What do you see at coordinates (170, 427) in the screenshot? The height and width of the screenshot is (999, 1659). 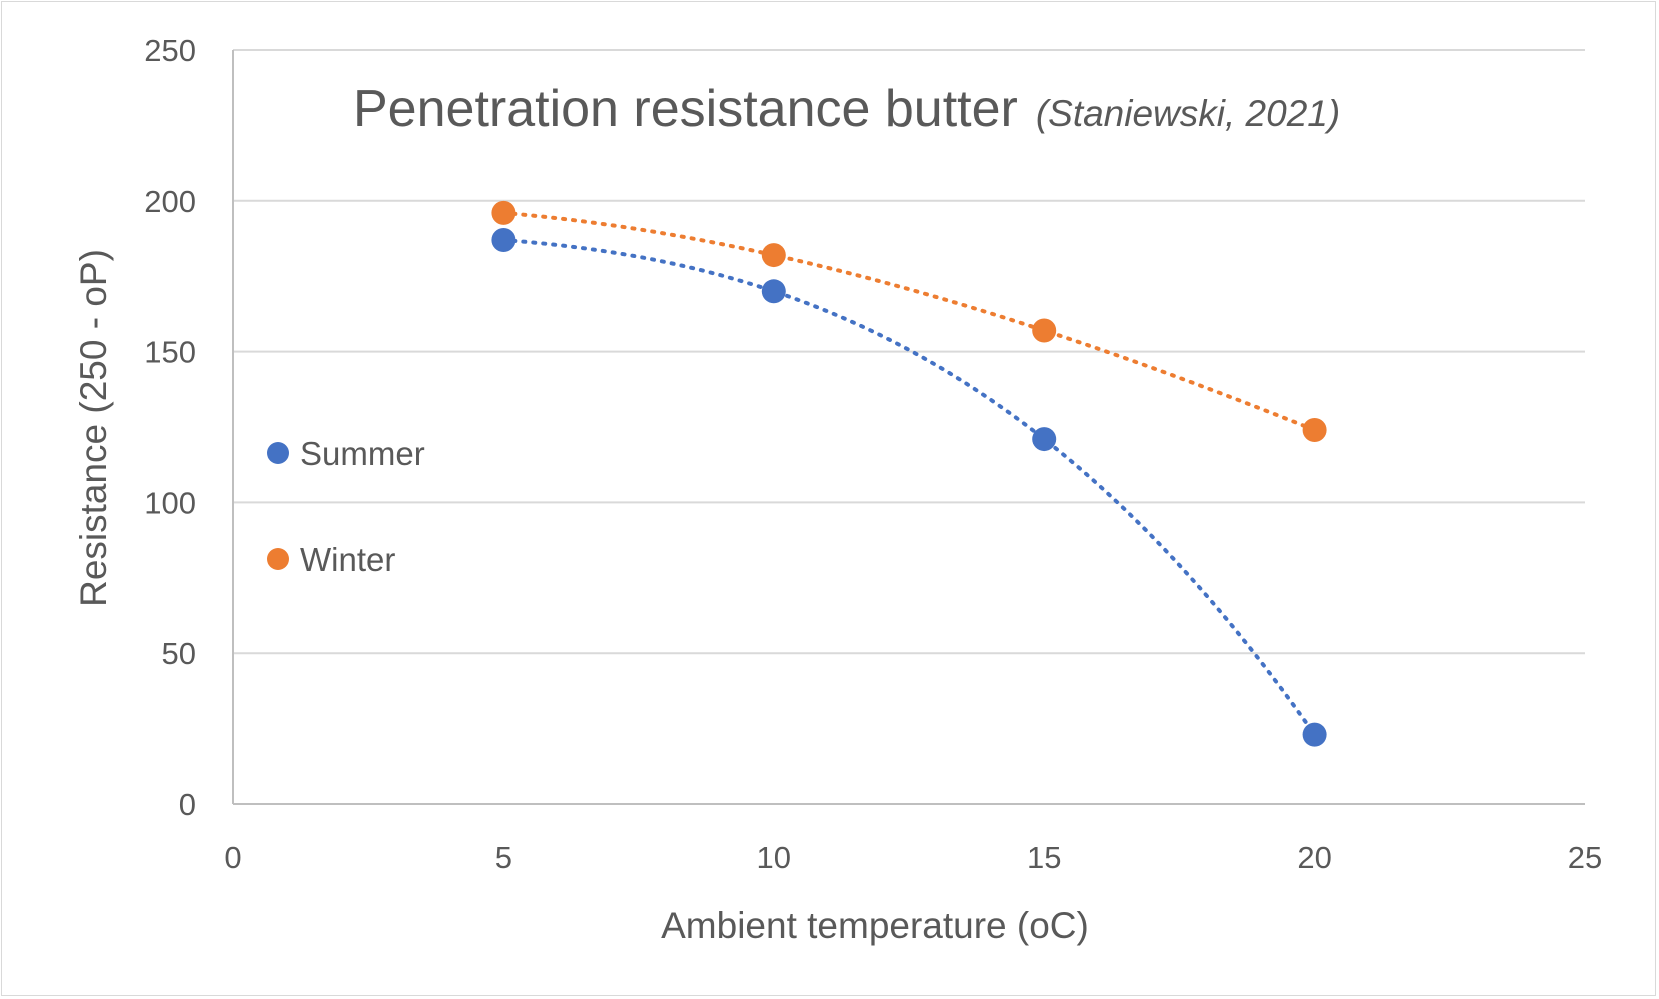 I see `y-tick-labels: 0 50 100 150 200 250` at bounding box center [170, 427].